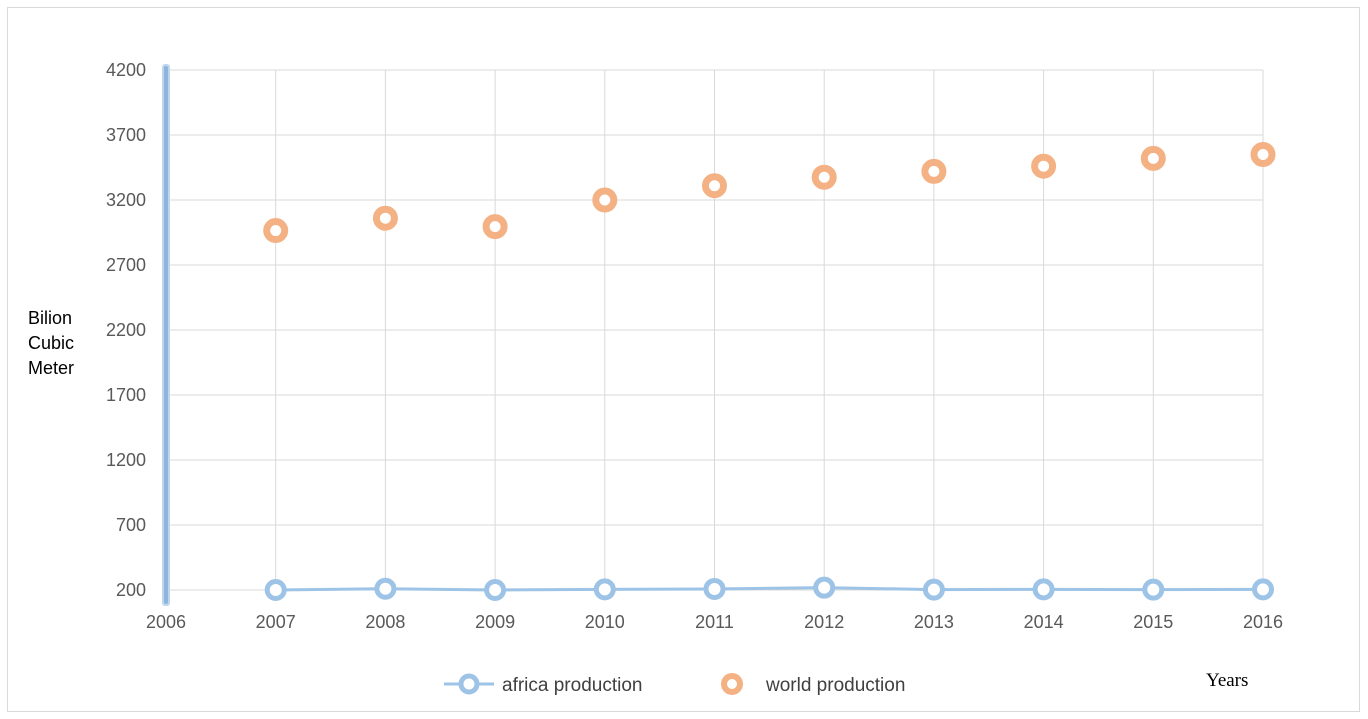  Describe the element at coordinates (1227, 680) in the screenshot. I see `x-axis-title: Years` at that location.